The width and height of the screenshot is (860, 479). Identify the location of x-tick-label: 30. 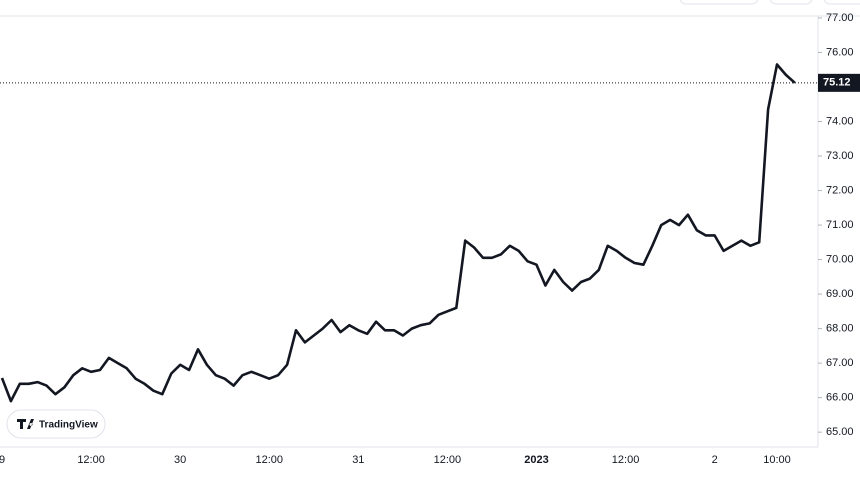
(180, 460).